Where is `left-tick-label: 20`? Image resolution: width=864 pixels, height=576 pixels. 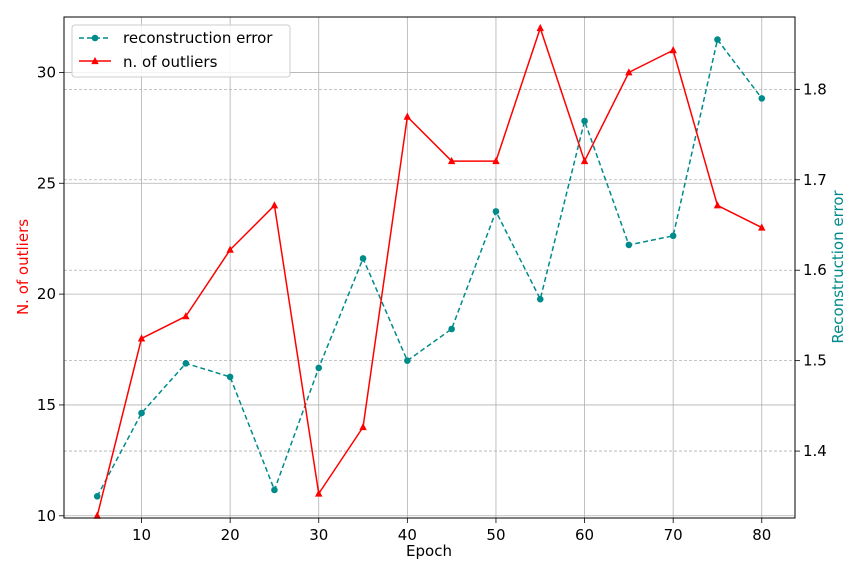 left-tick-label: 20 is located at coordinates (46, 294).